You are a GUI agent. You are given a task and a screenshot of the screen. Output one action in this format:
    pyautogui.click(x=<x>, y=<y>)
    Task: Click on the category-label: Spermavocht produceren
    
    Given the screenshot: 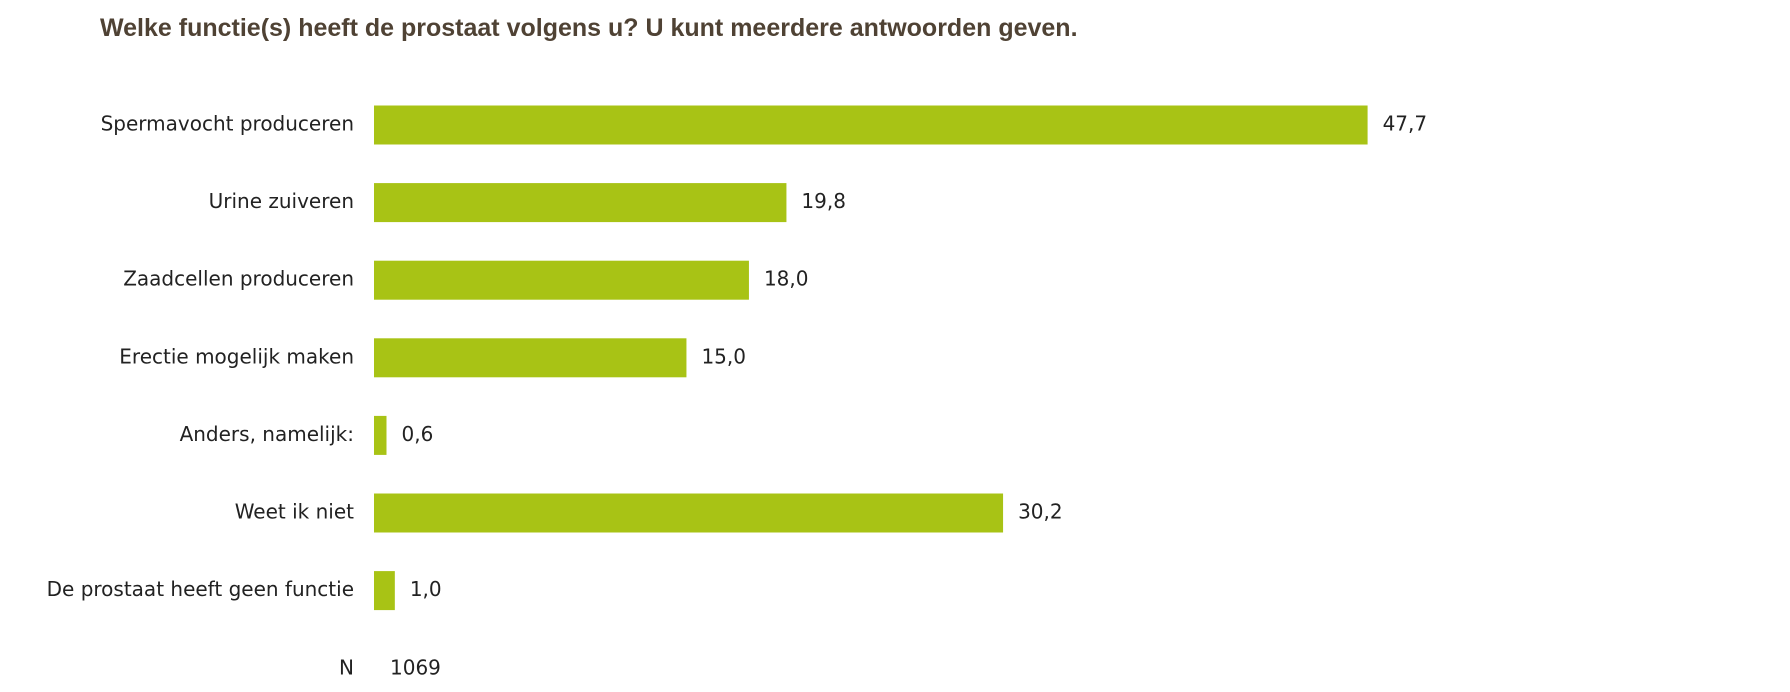 What is the action you would take?
    pyautogui.click(x=227, y=124)
    